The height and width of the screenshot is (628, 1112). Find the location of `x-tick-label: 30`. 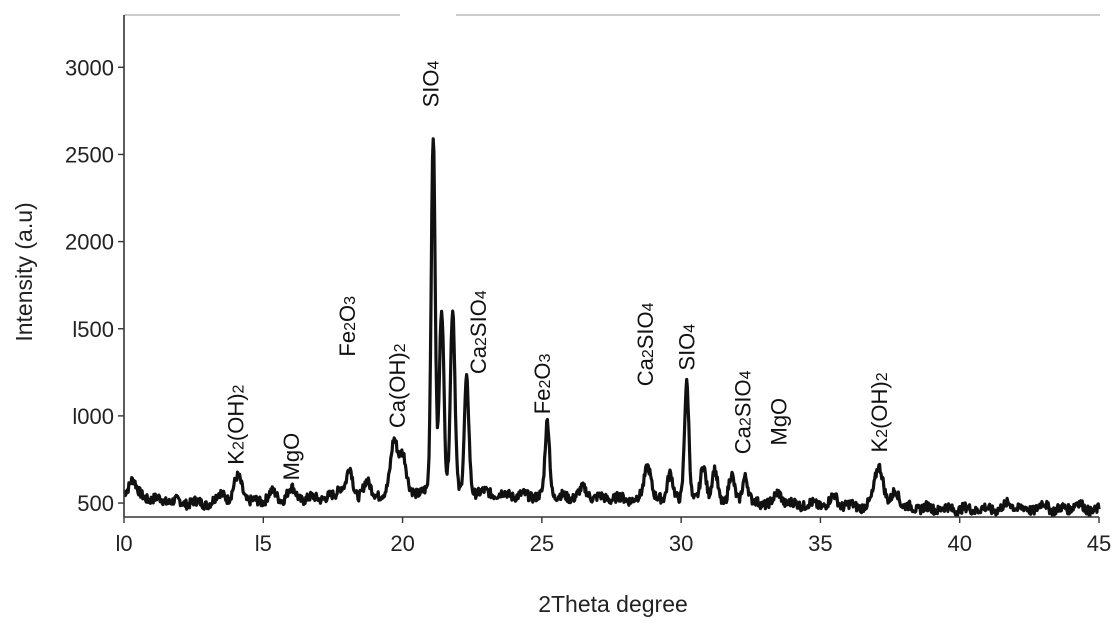

x-tick-label: 30 is located at coordinates (681, 543).